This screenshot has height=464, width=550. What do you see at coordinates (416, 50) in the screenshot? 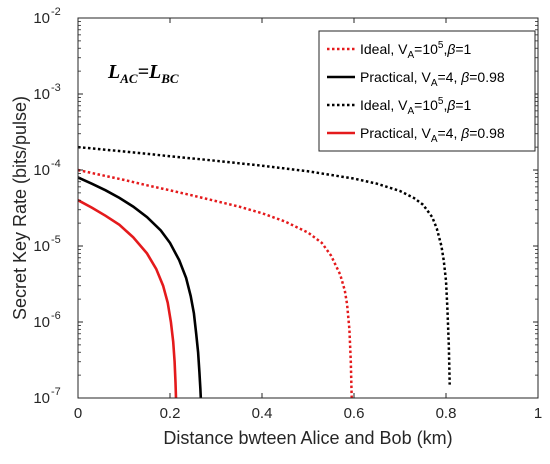
I see `legend-label-1: Ideal, VA=105,β=1` at bounding box center [416, 50].